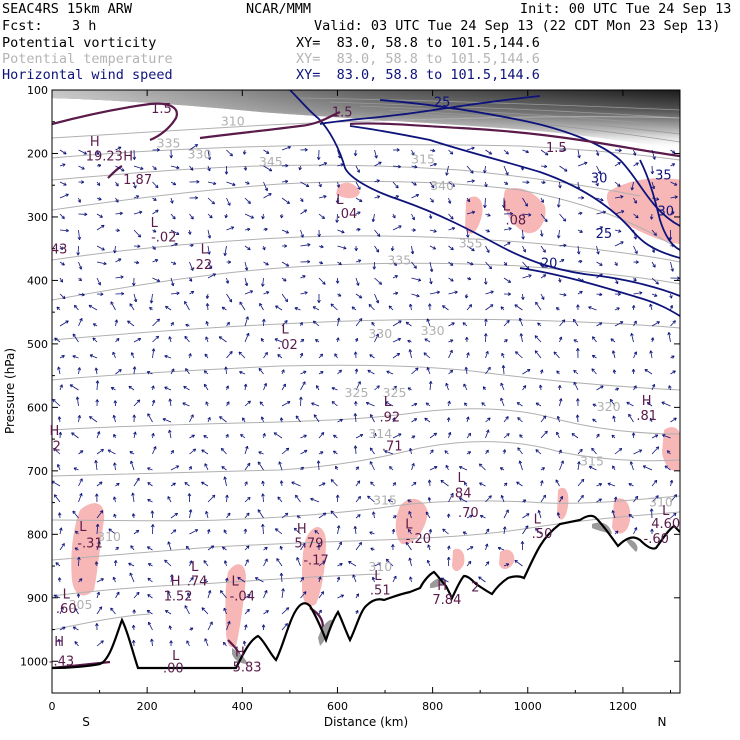 This screenshot has width=740, height=740. I want to click on y-tick-label: 800, so click(37, 534).